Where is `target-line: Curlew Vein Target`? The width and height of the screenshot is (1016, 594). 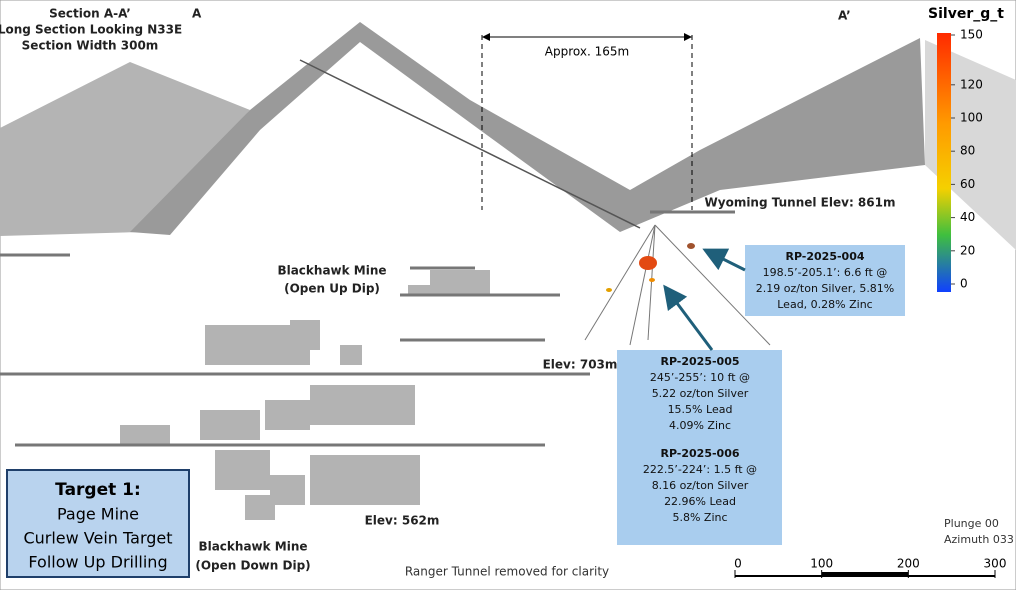
target-line: Curlew Vein Target is located at coordinates (97, 538).